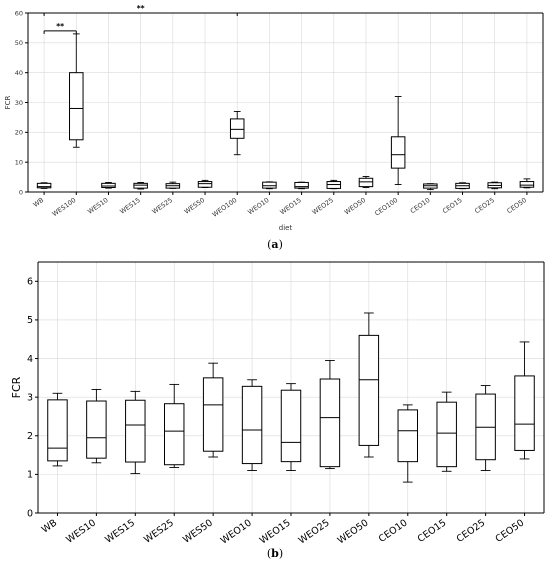 The width and height of the screenshot is (550, 564). I want to click on box-CEO100, so click(398, 140).